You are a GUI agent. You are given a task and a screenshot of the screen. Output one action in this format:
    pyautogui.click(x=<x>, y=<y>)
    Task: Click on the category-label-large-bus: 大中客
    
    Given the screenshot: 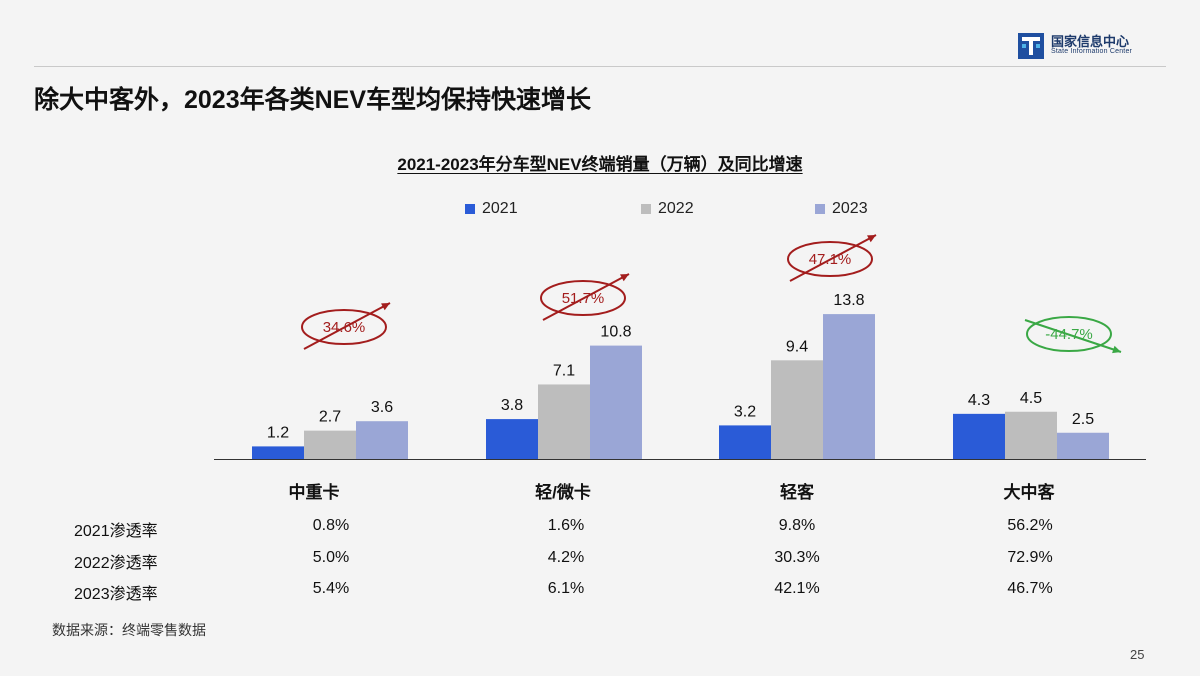 What is the action you would take?
    pyautogui.click(x=1029, y=492)
    